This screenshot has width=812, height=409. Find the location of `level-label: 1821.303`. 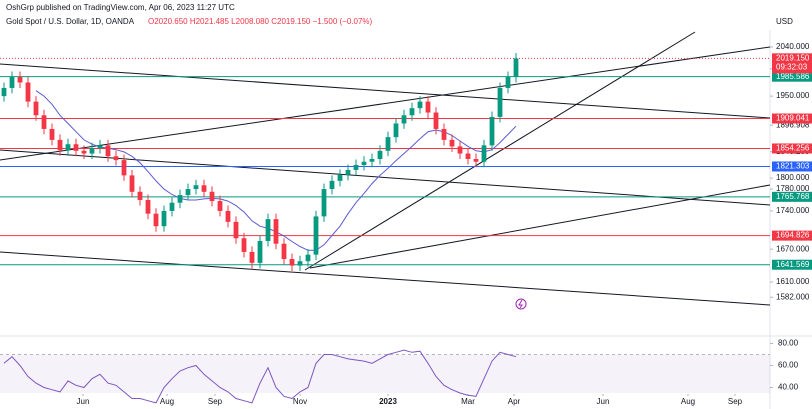

level-label: 1821.303 is located at coordinates (793, 166).